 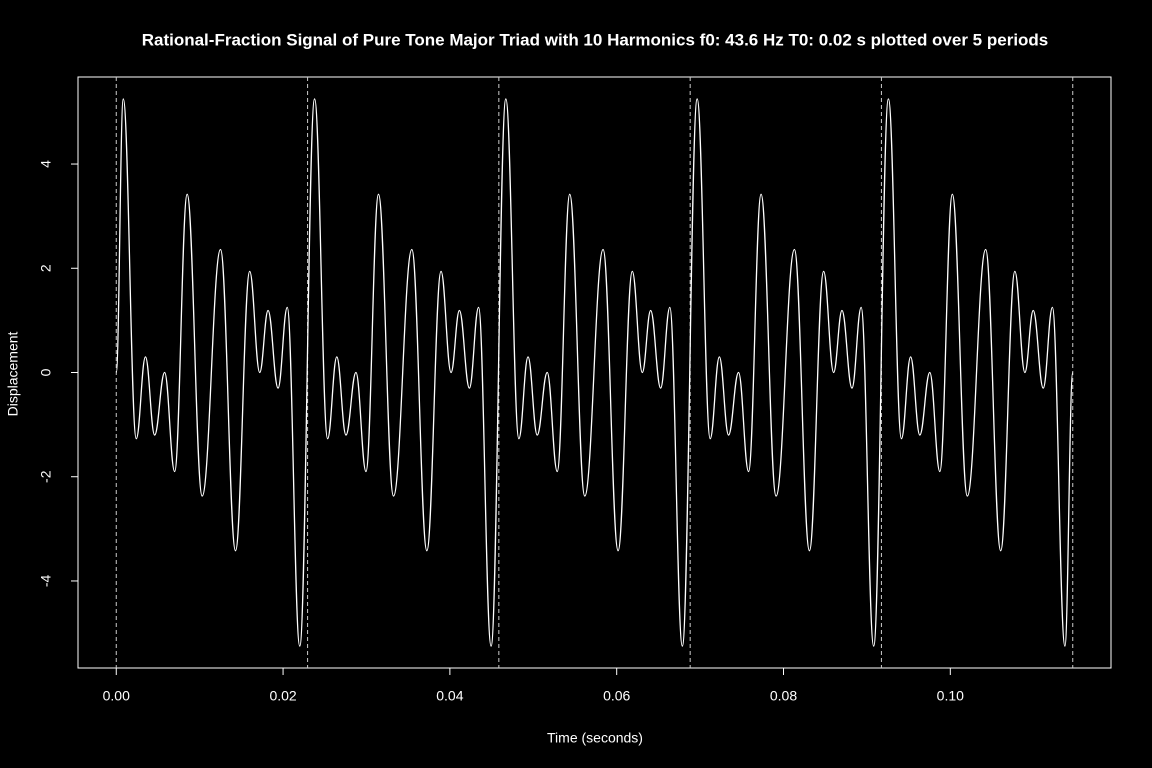 What do you see at coordinates (13, 373) in the screenshot?
I see `y-axis-label: Displacement` at bounding box center [13, 373].